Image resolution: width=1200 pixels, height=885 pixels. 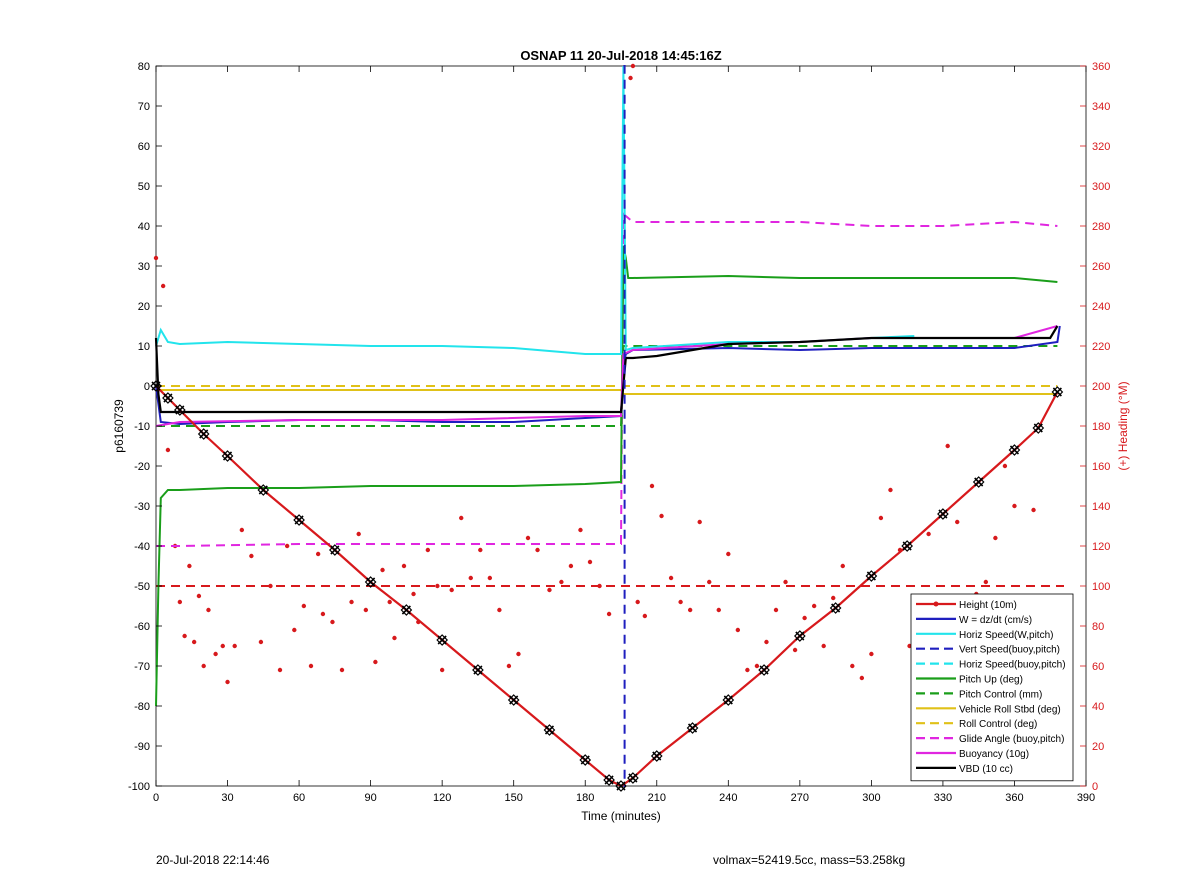 What do you see at coordinates (139, 787) in the screenshot?
I see `y-tick-label-left: -100` at bounding box center [139, 787].